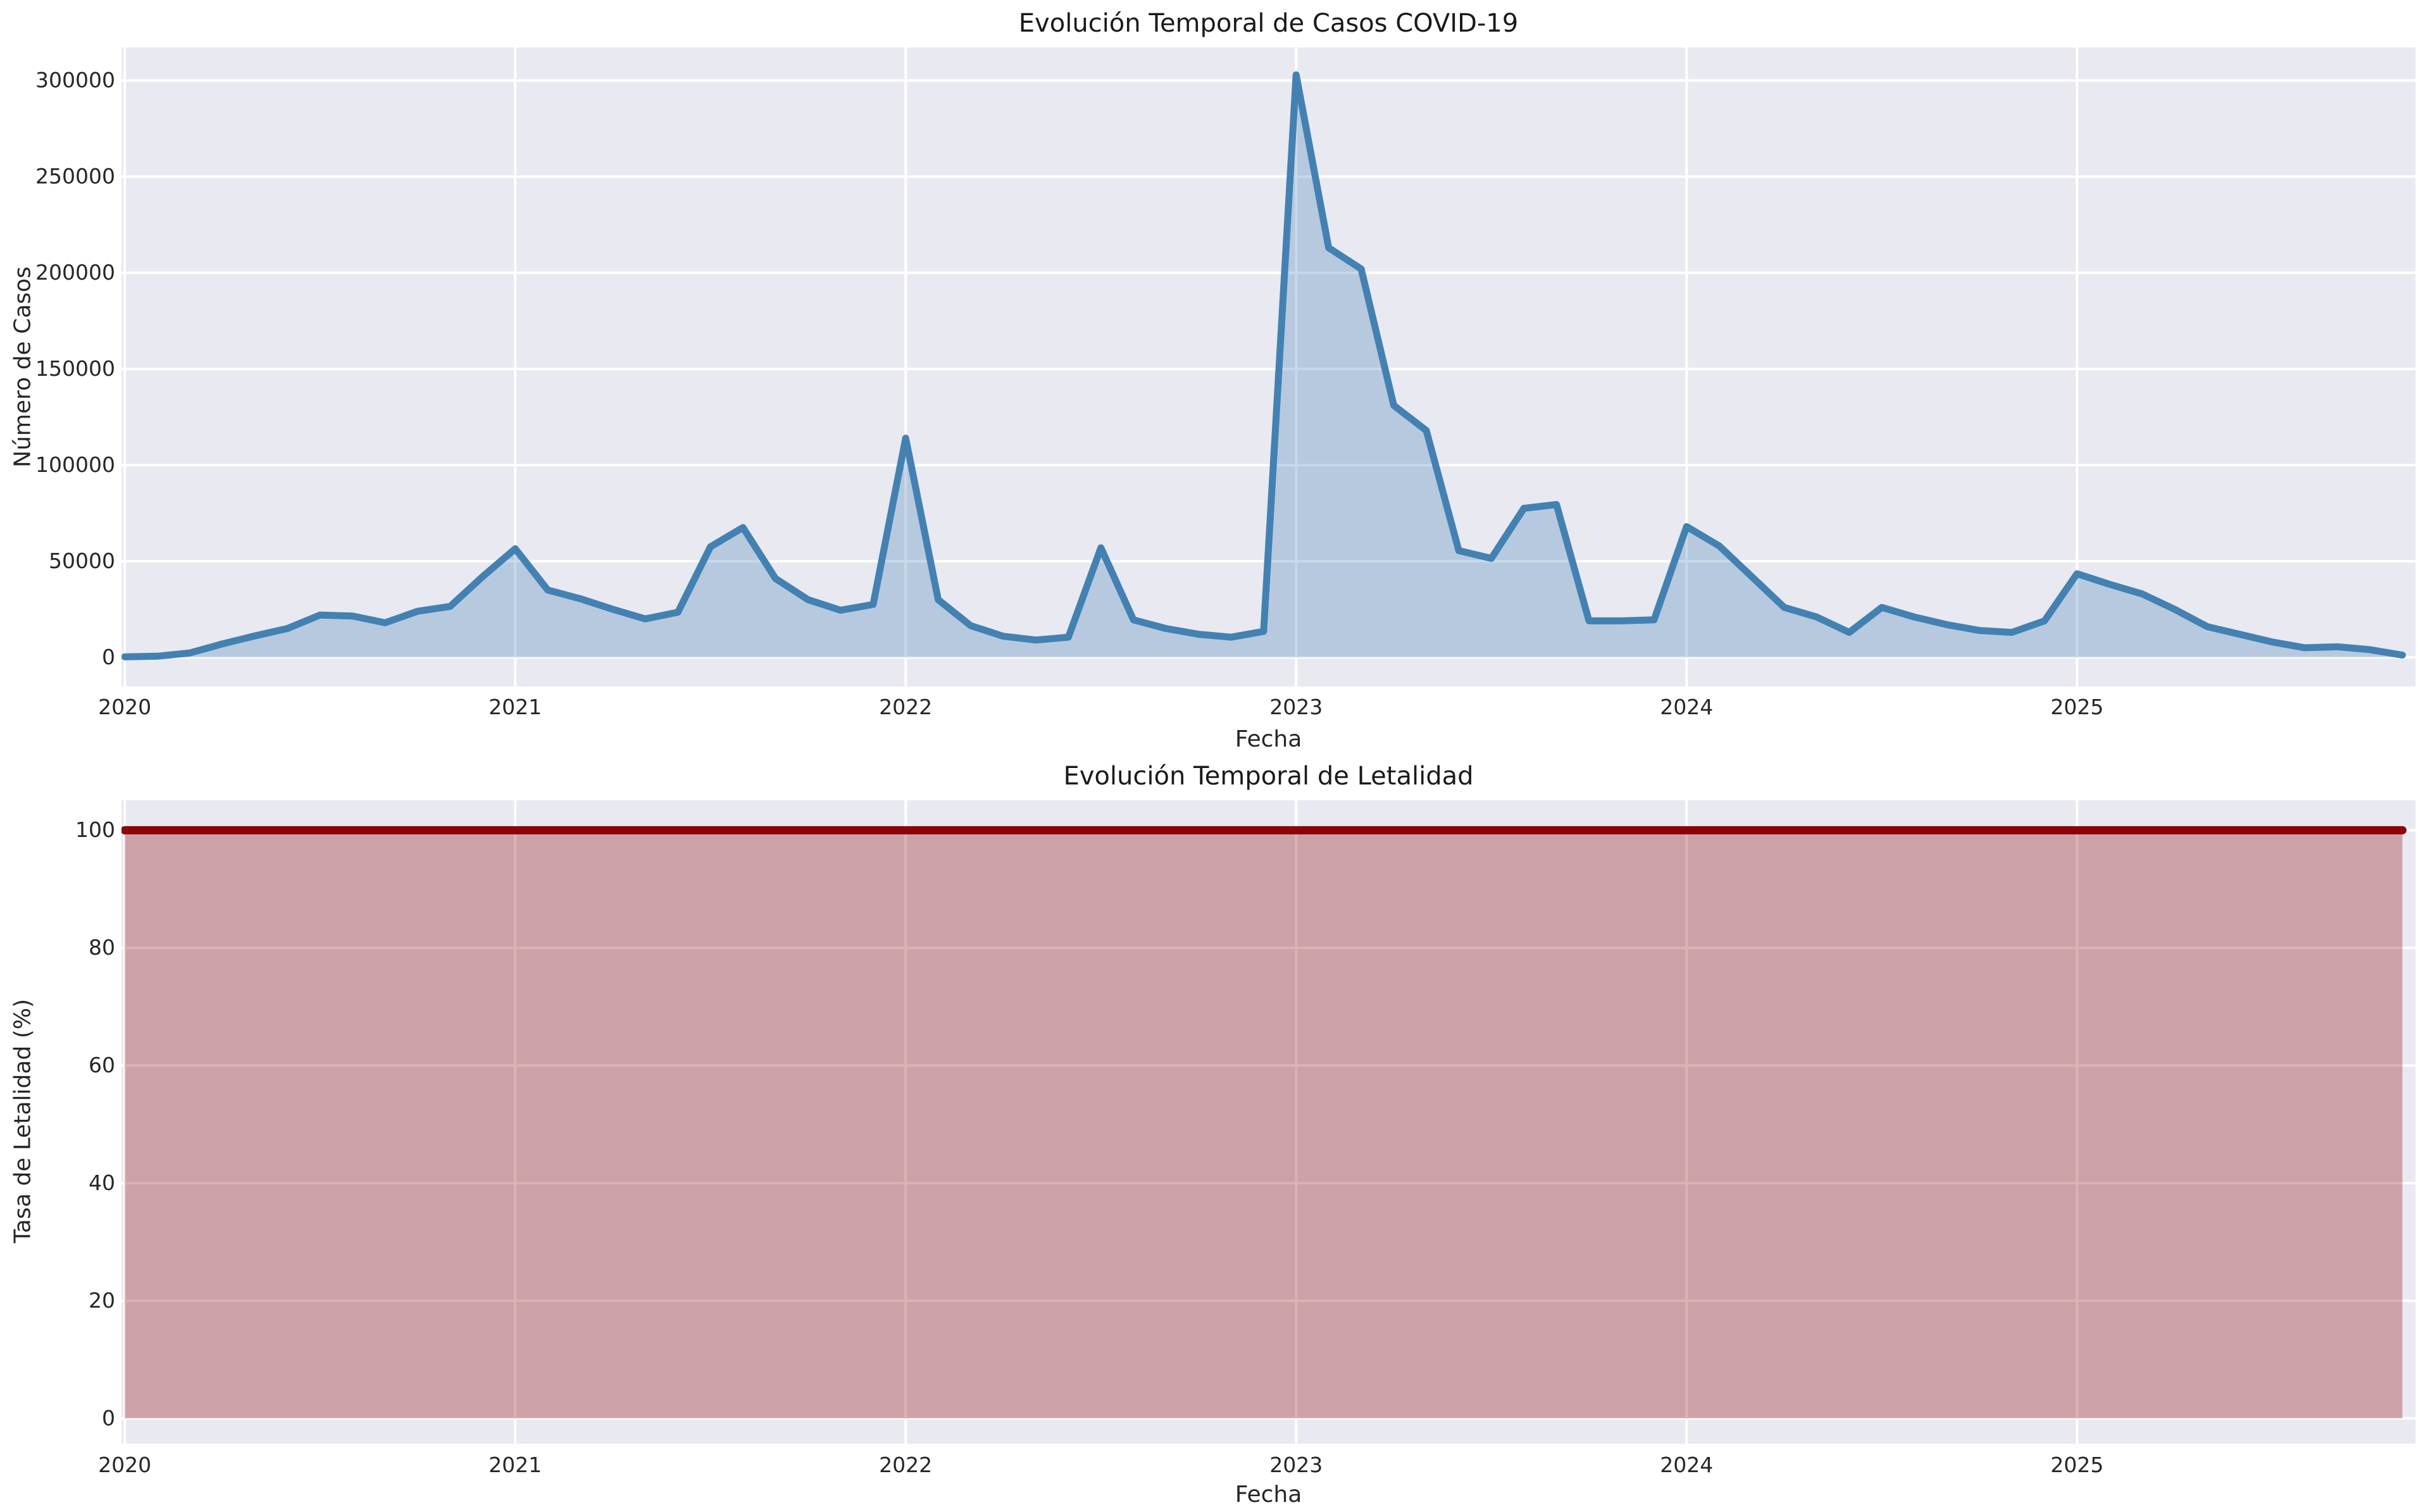 Image resolution: width=2430 pixels, height=1512 pixels. What do you see at coordinates (515, 1465) in the screenshot?
I see `letalidad-x-tick-label: 2021` at bounding box center [515, 1465].